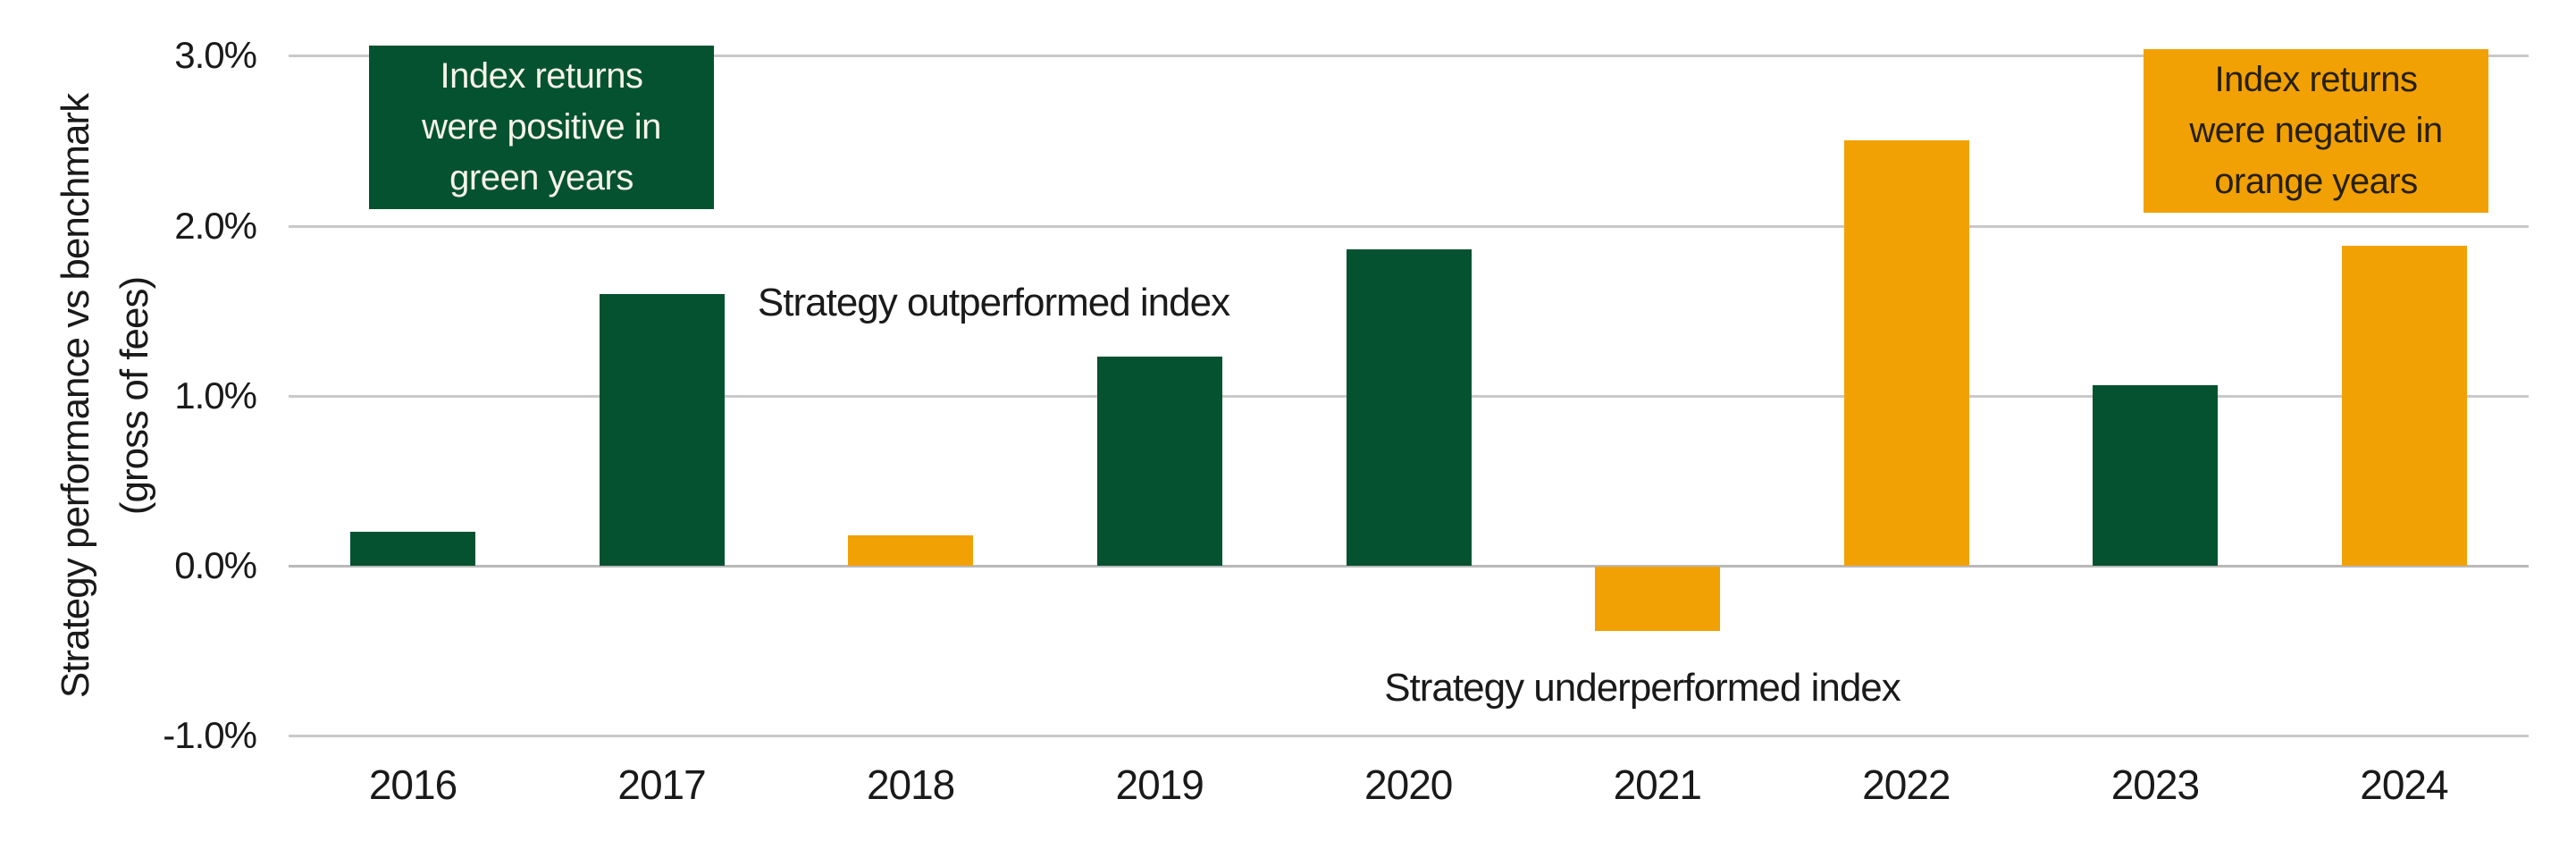  Describe the element at coordinates (2404, 406) in the screenshot. I see `bar-2024` at that location.